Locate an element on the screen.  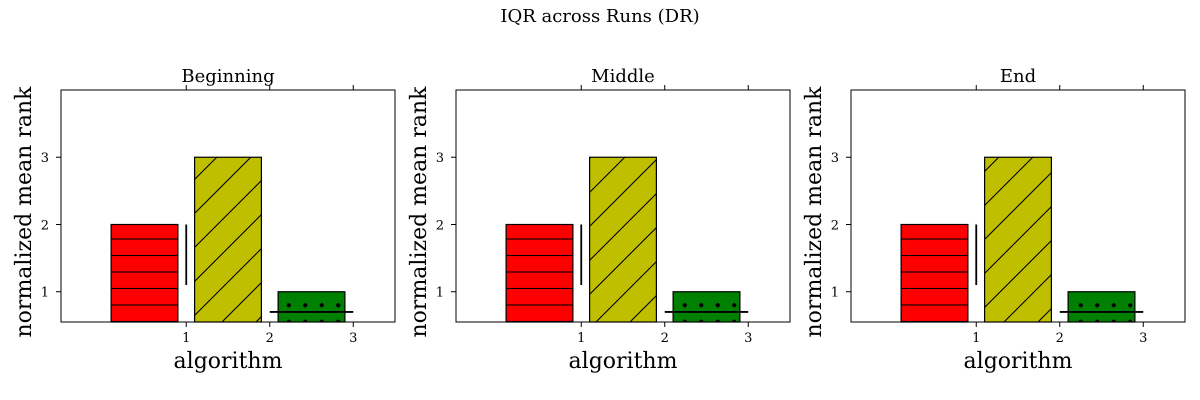
subplot-title: Middle is located at coordinates (623, 76).